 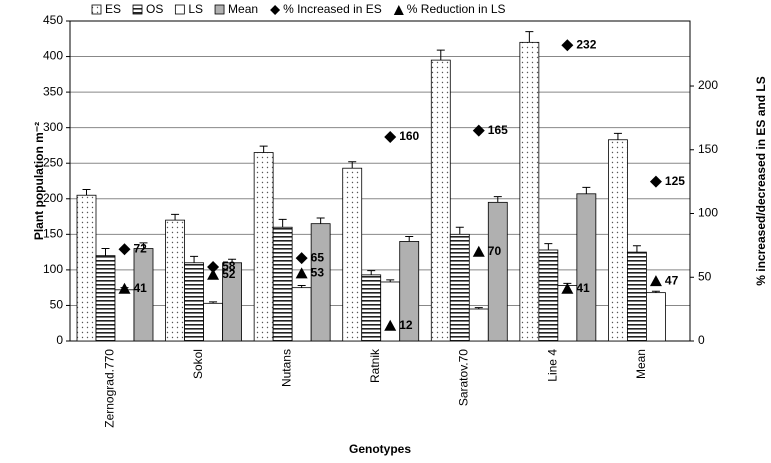 I want to click on legend-label: ES, so click(x=113, y=9).